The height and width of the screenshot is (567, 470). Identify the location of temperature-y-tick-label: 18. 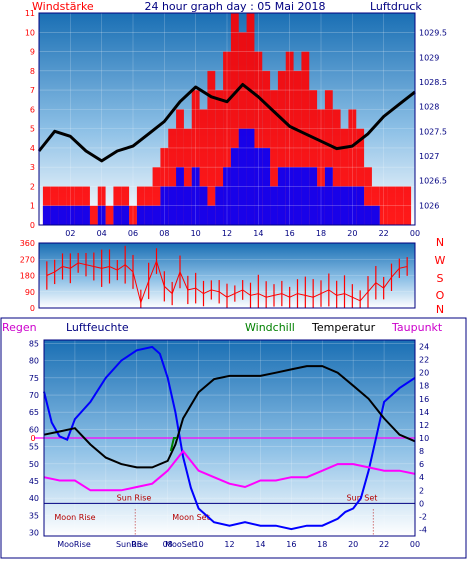
(424, 386).